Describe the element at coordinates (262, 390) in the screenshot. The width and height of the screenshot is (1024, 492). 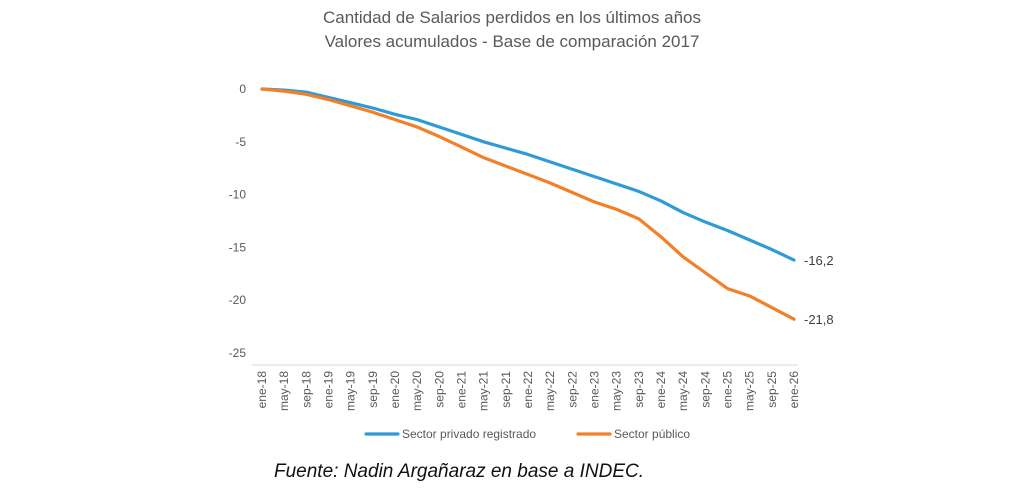
I see `x-tick-label: ene-18` at that location.